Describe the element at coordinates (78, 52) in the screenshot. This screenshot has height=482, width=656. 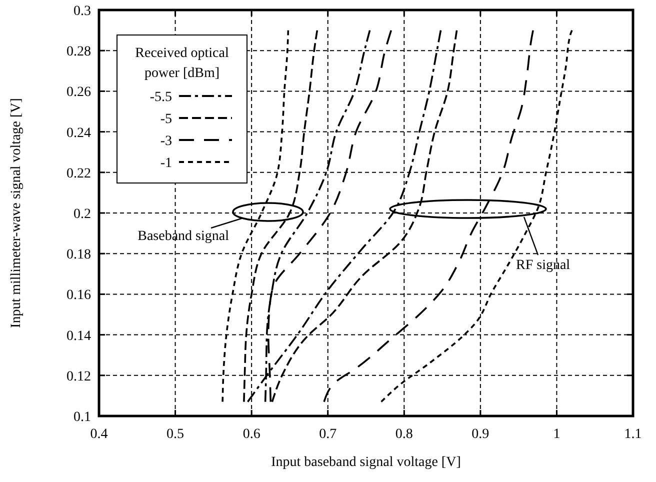
I see `y-tick-label: 0.28` at that location.